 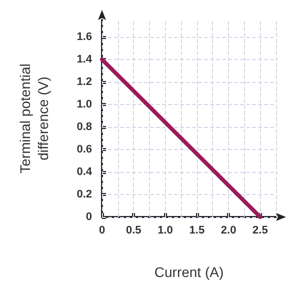 I want to click on y-tick-label: 1.0, so click(x=84, y=104).